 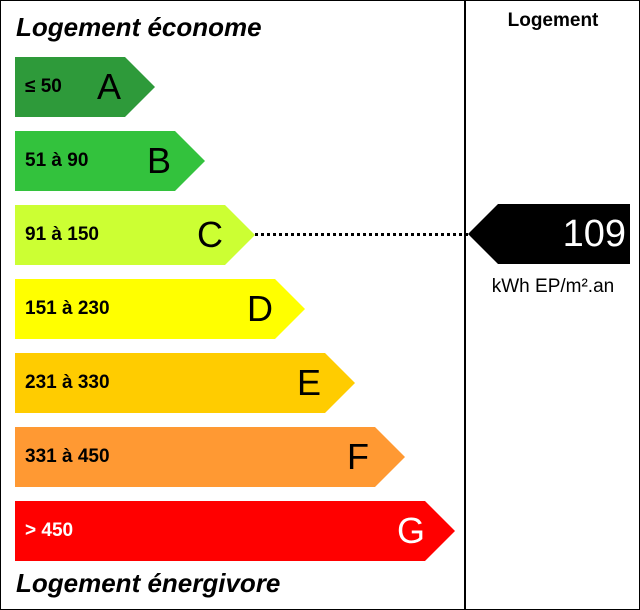 I want to click on band-g: > 450 G, so click(x=235, y=531).